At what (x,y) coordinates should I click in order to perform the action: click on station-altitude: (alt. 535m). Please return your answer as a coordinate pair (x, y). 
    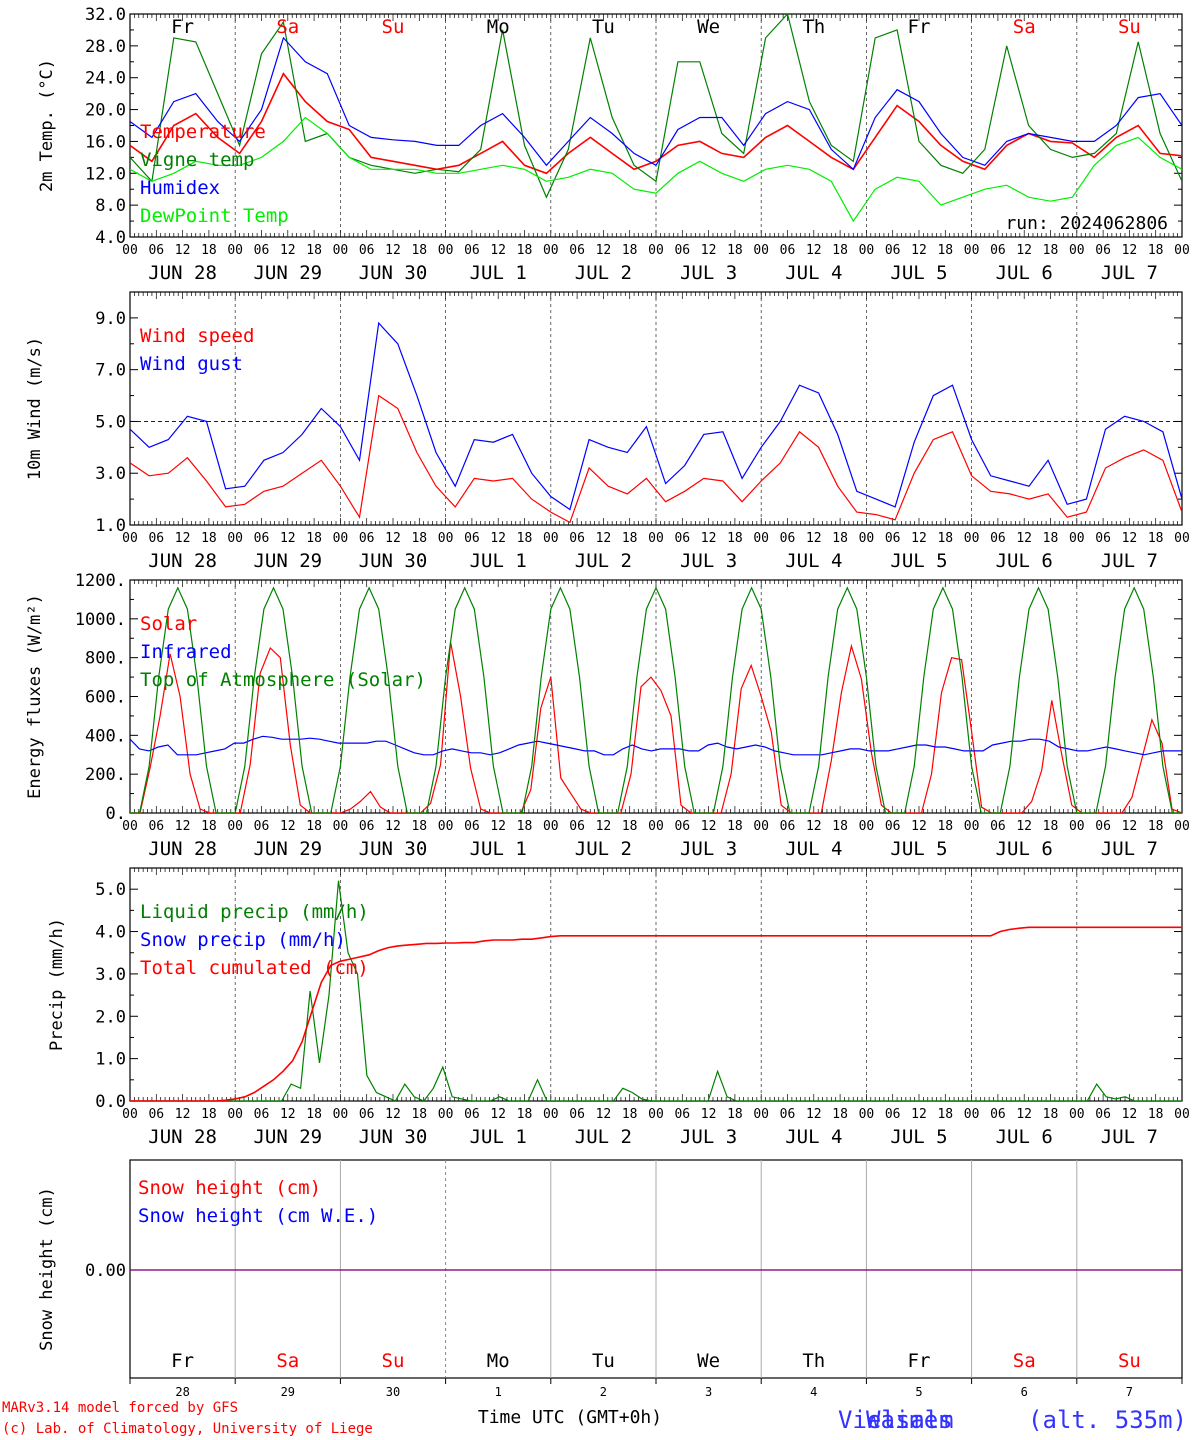
    Looking at the image, I should click on (1107, 1420).